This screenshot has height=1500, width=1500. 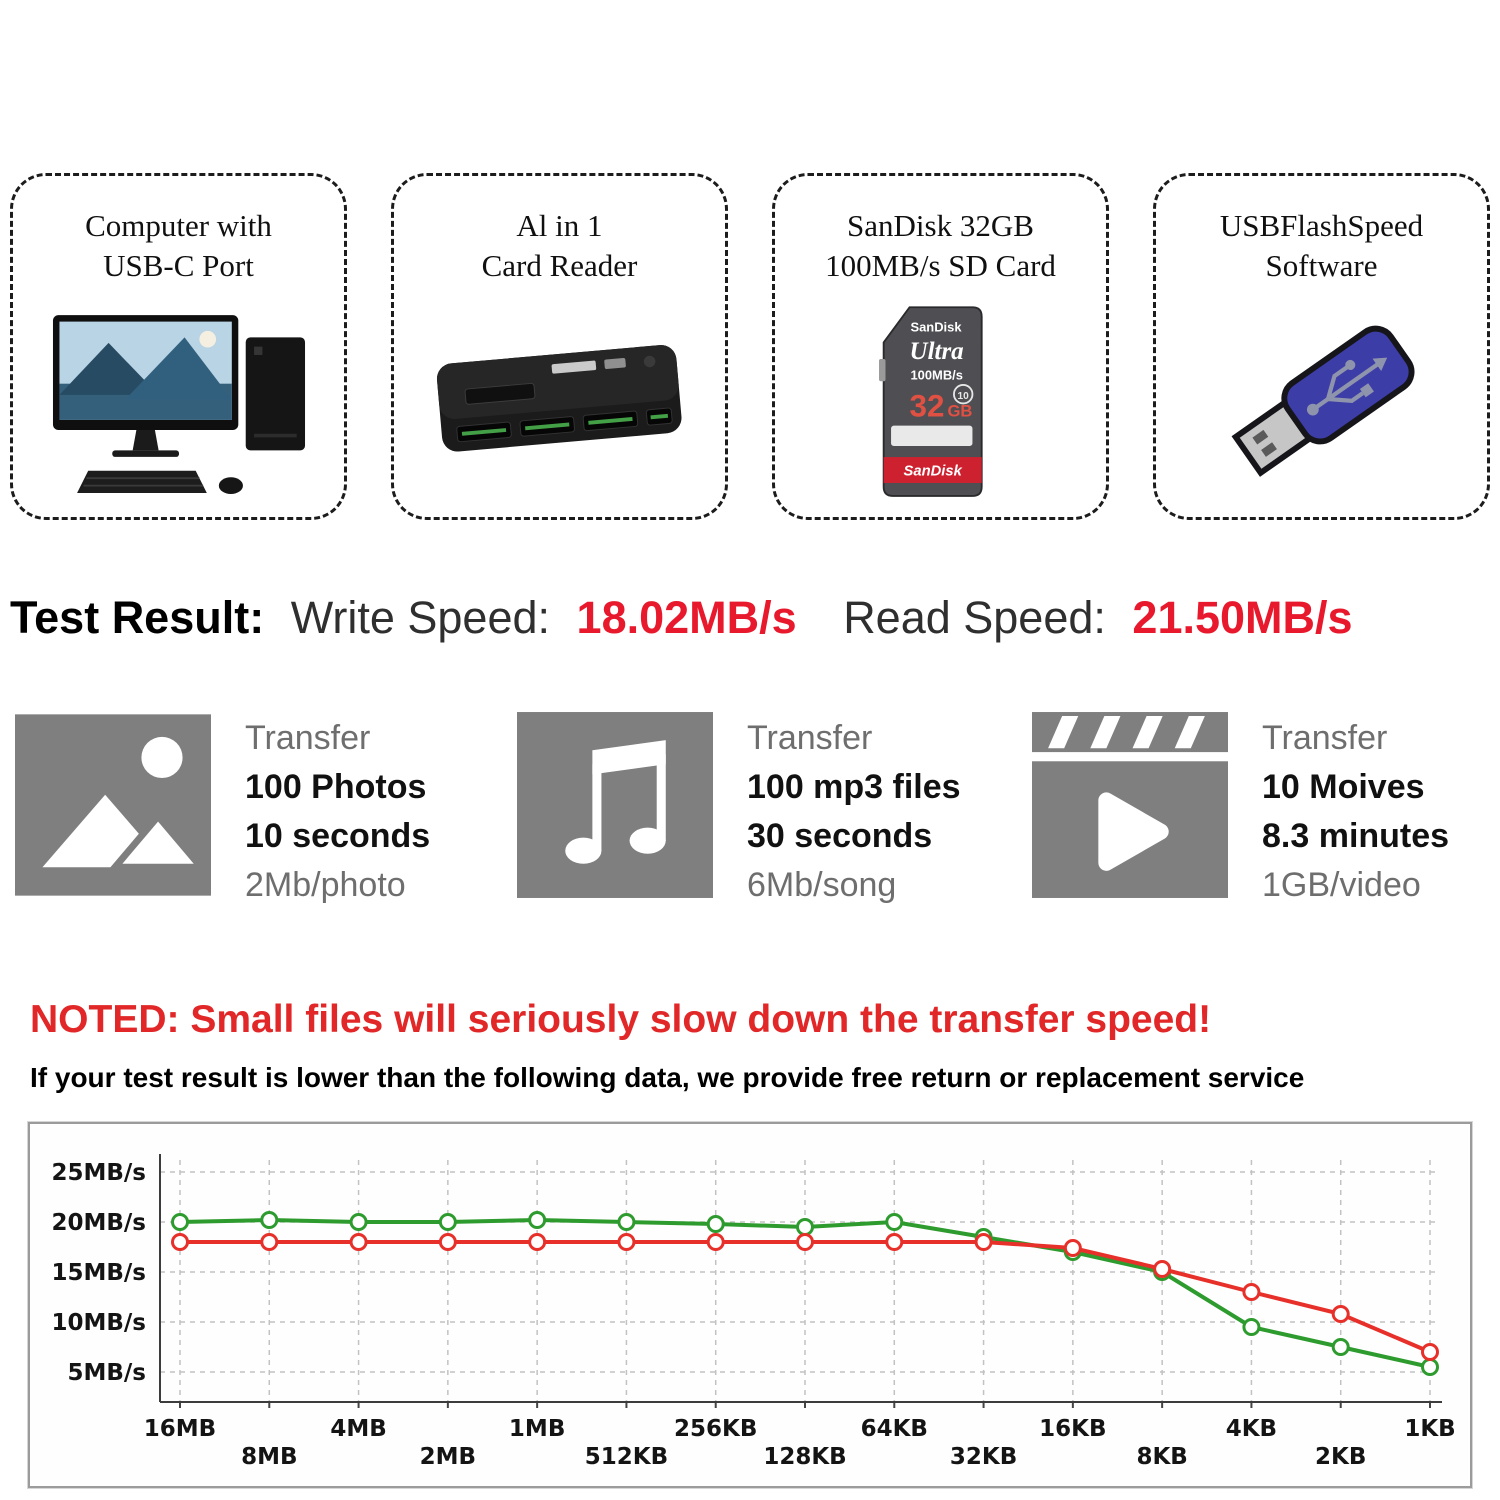 What do you see at coordinates (1341, 885) in the screenshot?
I see `transfer-size: 1GB/video` at bounding box center [1341, 885].